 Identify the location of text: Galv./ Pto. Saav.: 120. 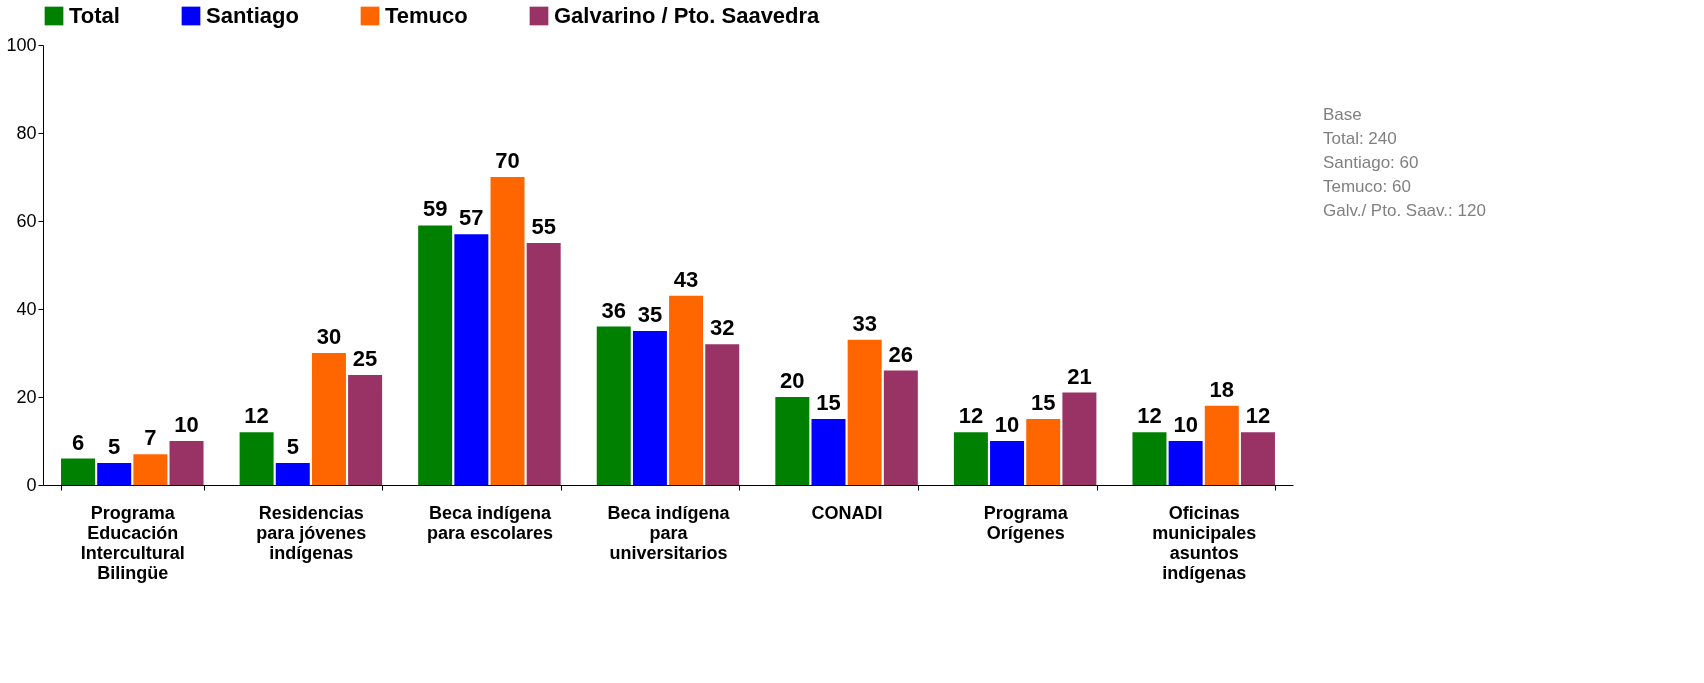
(1404, 210).